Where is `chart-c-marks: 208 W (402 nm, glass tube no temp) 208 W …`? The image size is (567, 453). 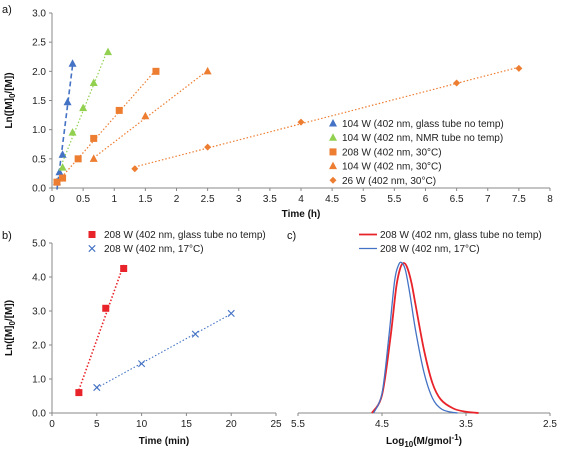 chart-c-marks: 208 W (402 nm, glass tube no temp) 208 W … is located at coordinates (450, 322).